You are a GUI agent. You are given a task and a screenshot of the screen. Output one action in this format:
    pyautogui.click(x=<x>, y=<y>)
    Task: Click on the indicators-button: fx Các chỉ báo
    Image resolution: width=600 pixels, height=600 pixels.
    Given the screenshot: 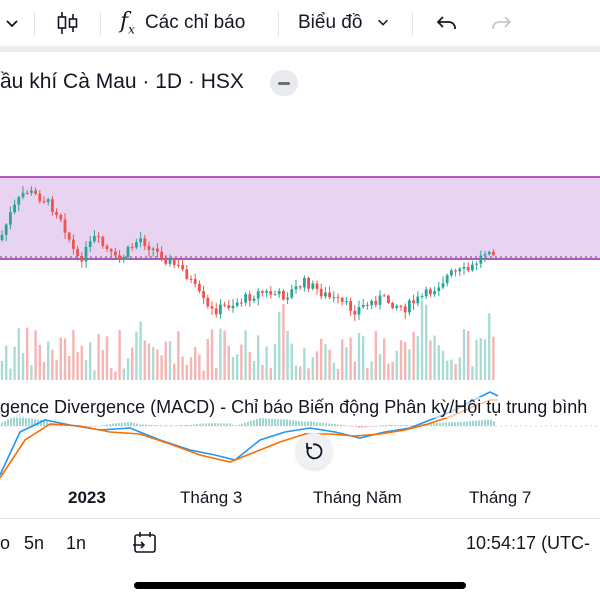 What is the action you would take?
    pyautogui.click(x=182, y=23)
    